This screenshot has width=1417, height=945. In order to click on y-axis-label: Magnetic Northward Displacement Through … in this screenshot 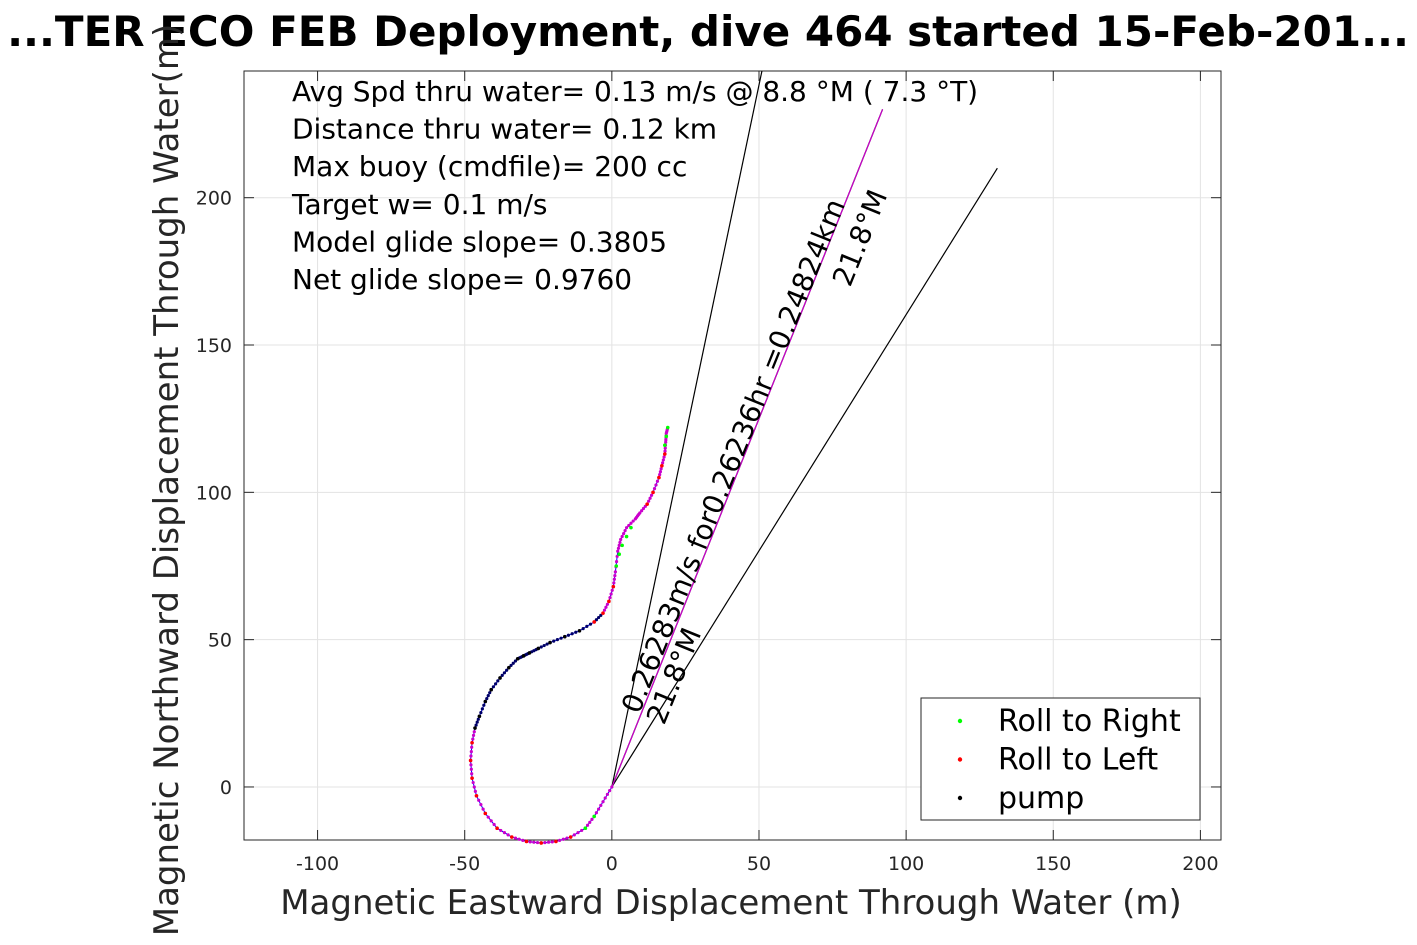, I will do `click(167, 480)`.